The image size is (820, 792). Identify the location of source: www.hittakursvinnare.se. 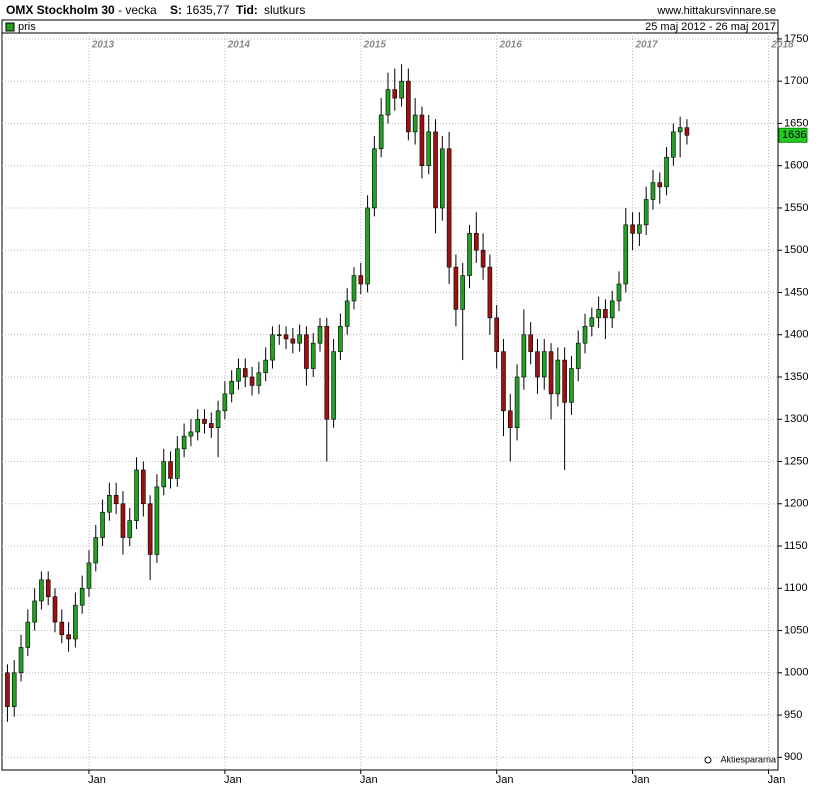
(716, 11).